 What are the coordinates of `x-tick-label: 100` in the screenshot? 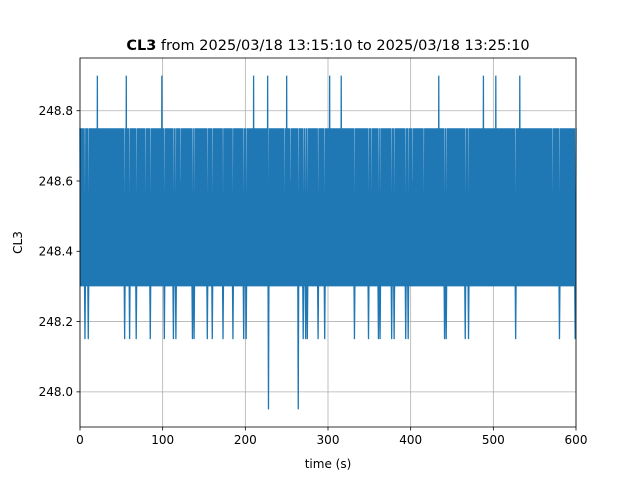 It's located at (162, 440).